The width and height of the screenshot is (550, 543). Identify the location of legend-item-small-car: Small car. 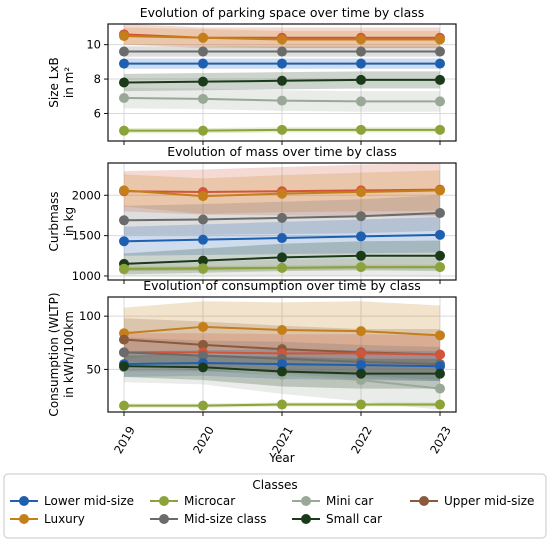
(337, 519).